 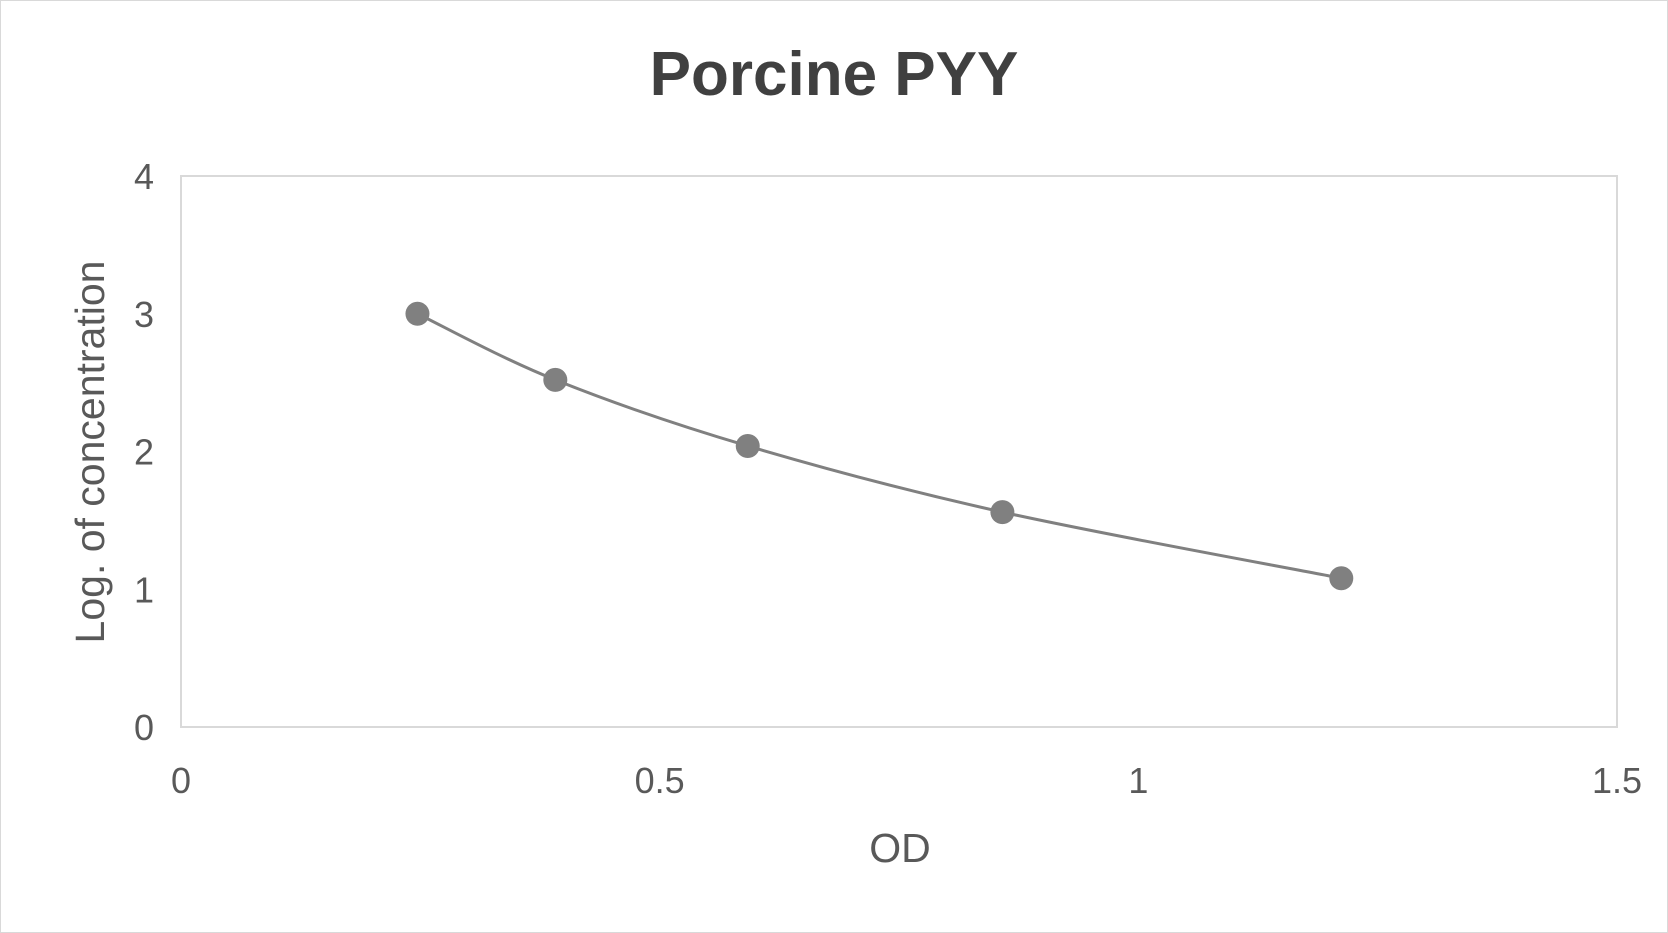 What do you see at coordinates (144, 589) in the screenshot?
I see `y-tick-label: 1` at bounding box center [144, 589].